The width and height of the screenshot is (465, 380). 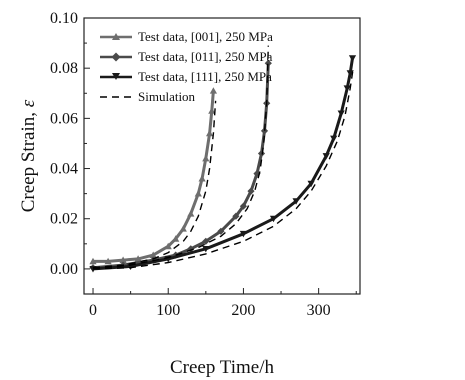 I want to click on legend-label-simulation: Simulation, so click(x=167, y=96).